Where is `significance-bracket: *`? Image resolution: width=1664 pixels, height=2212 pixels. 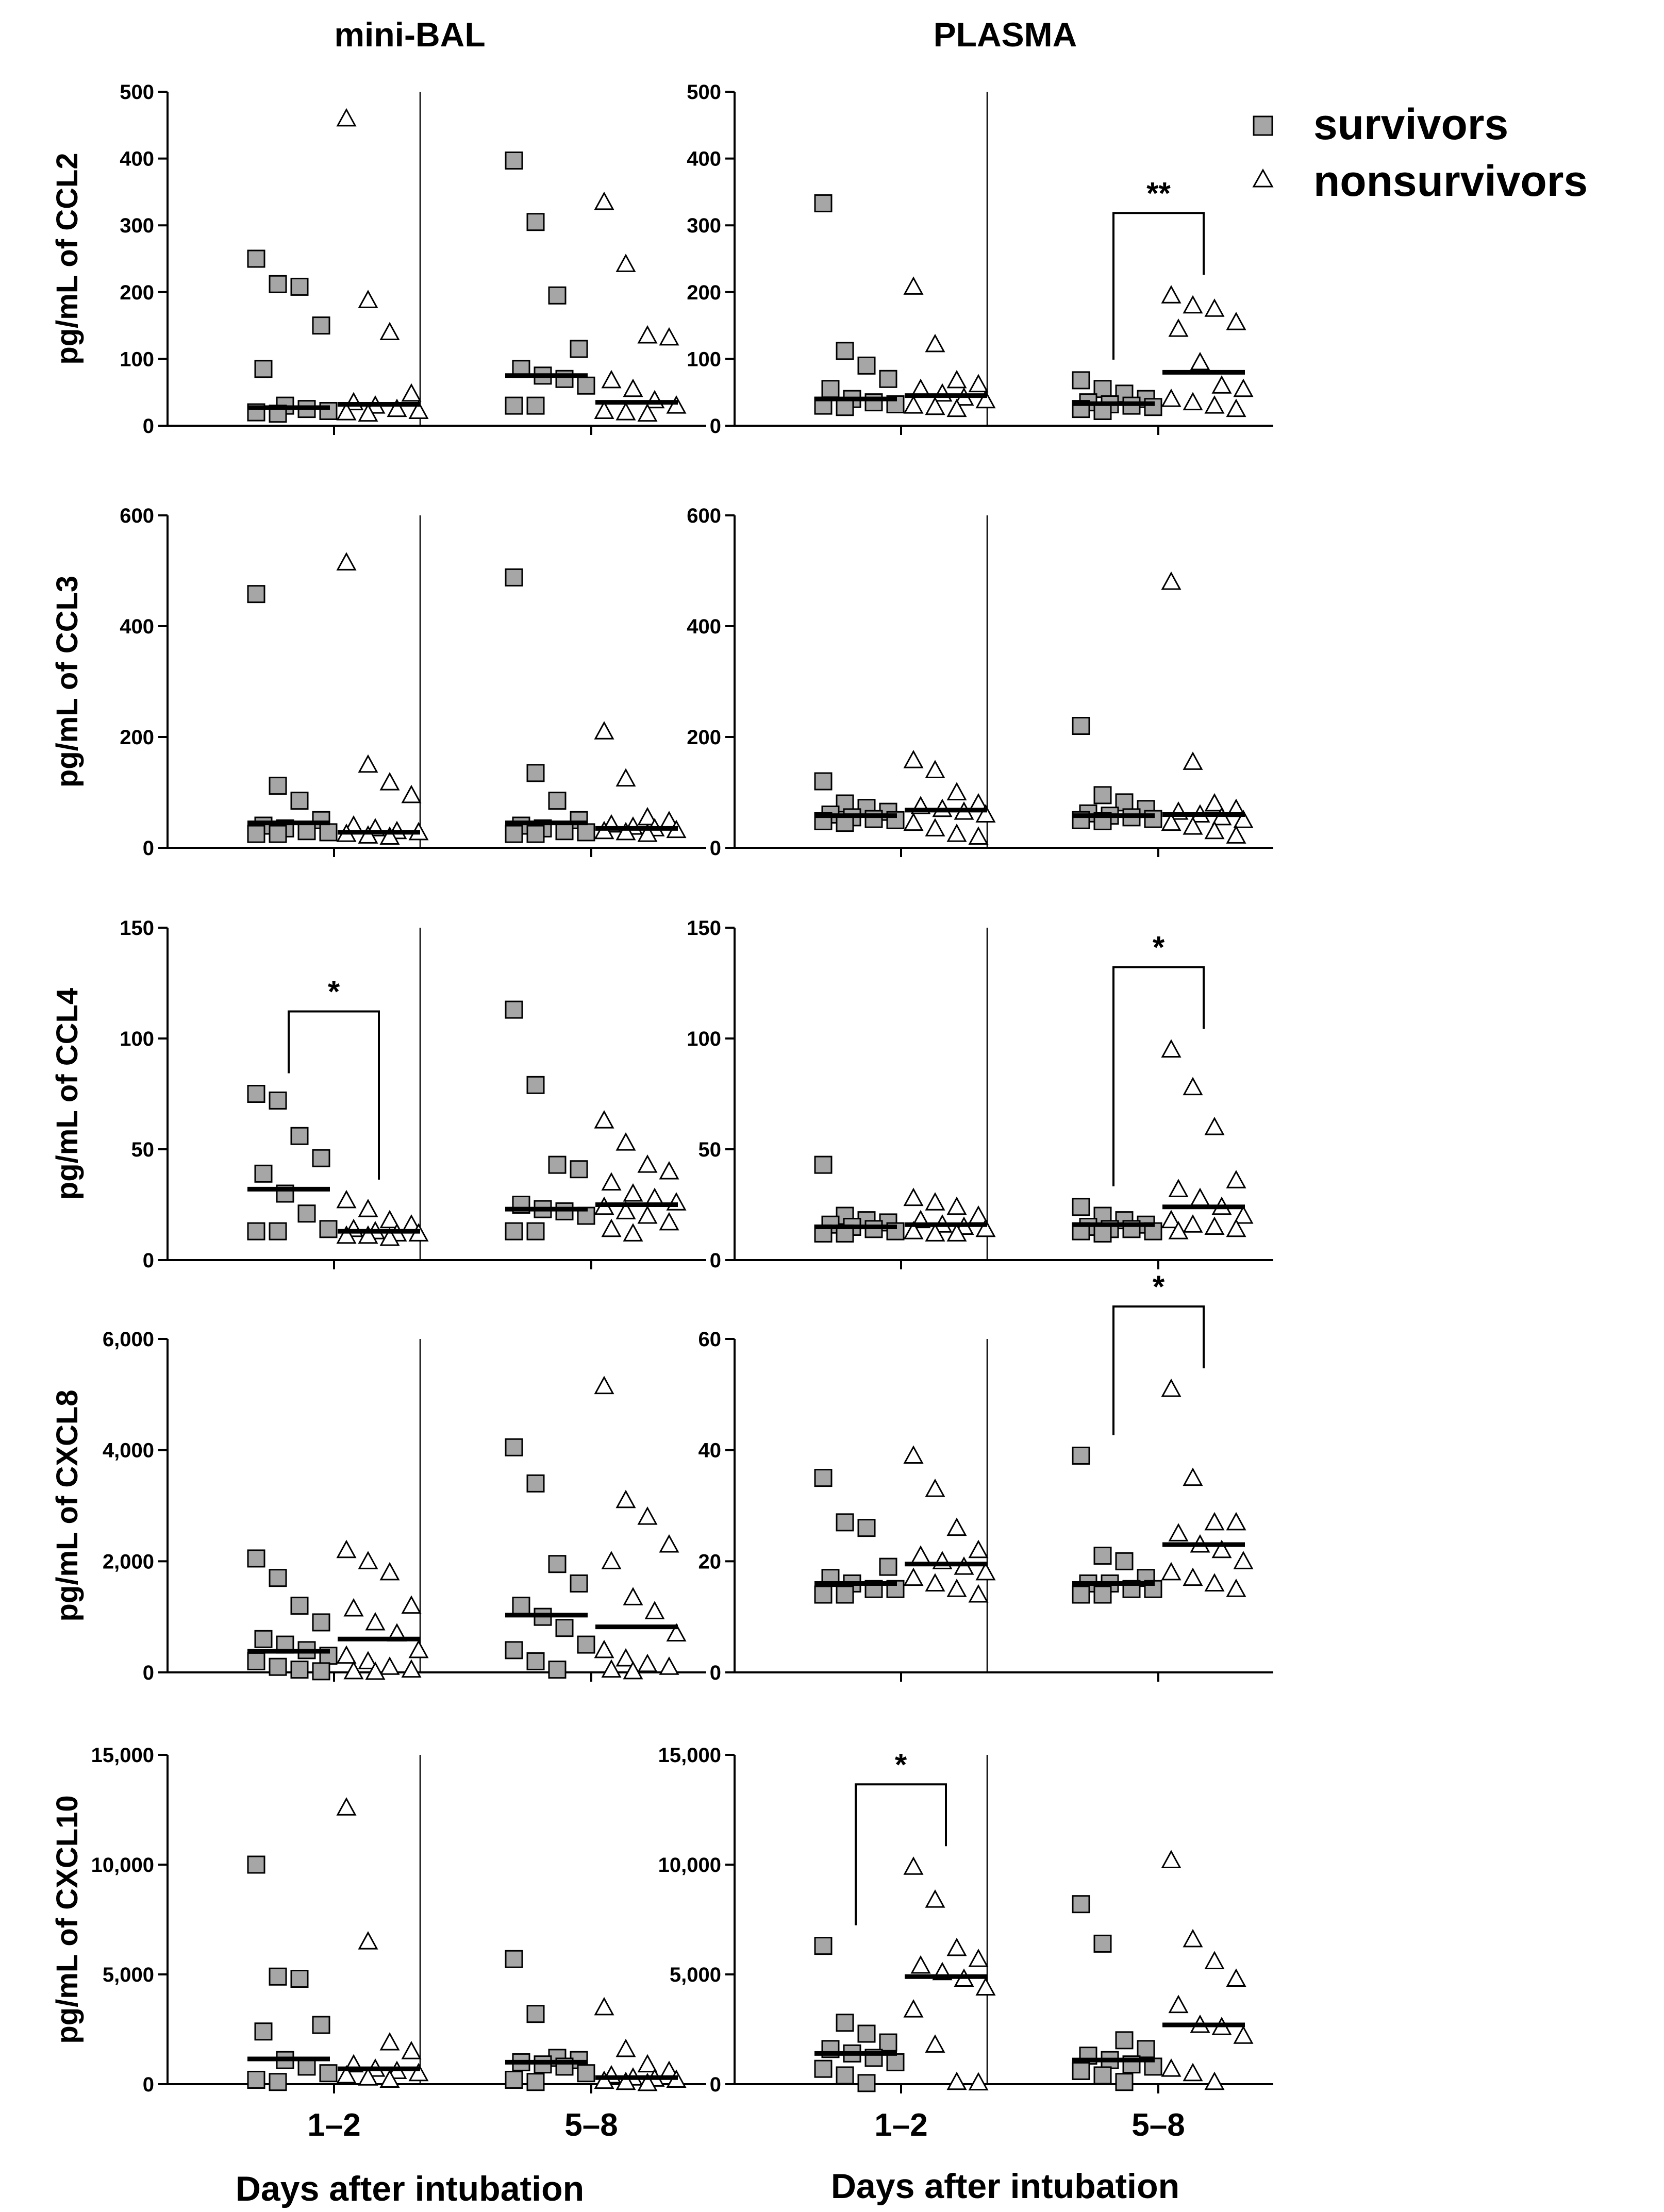 significance-bracket: * is located at coordinates (334, 1077).